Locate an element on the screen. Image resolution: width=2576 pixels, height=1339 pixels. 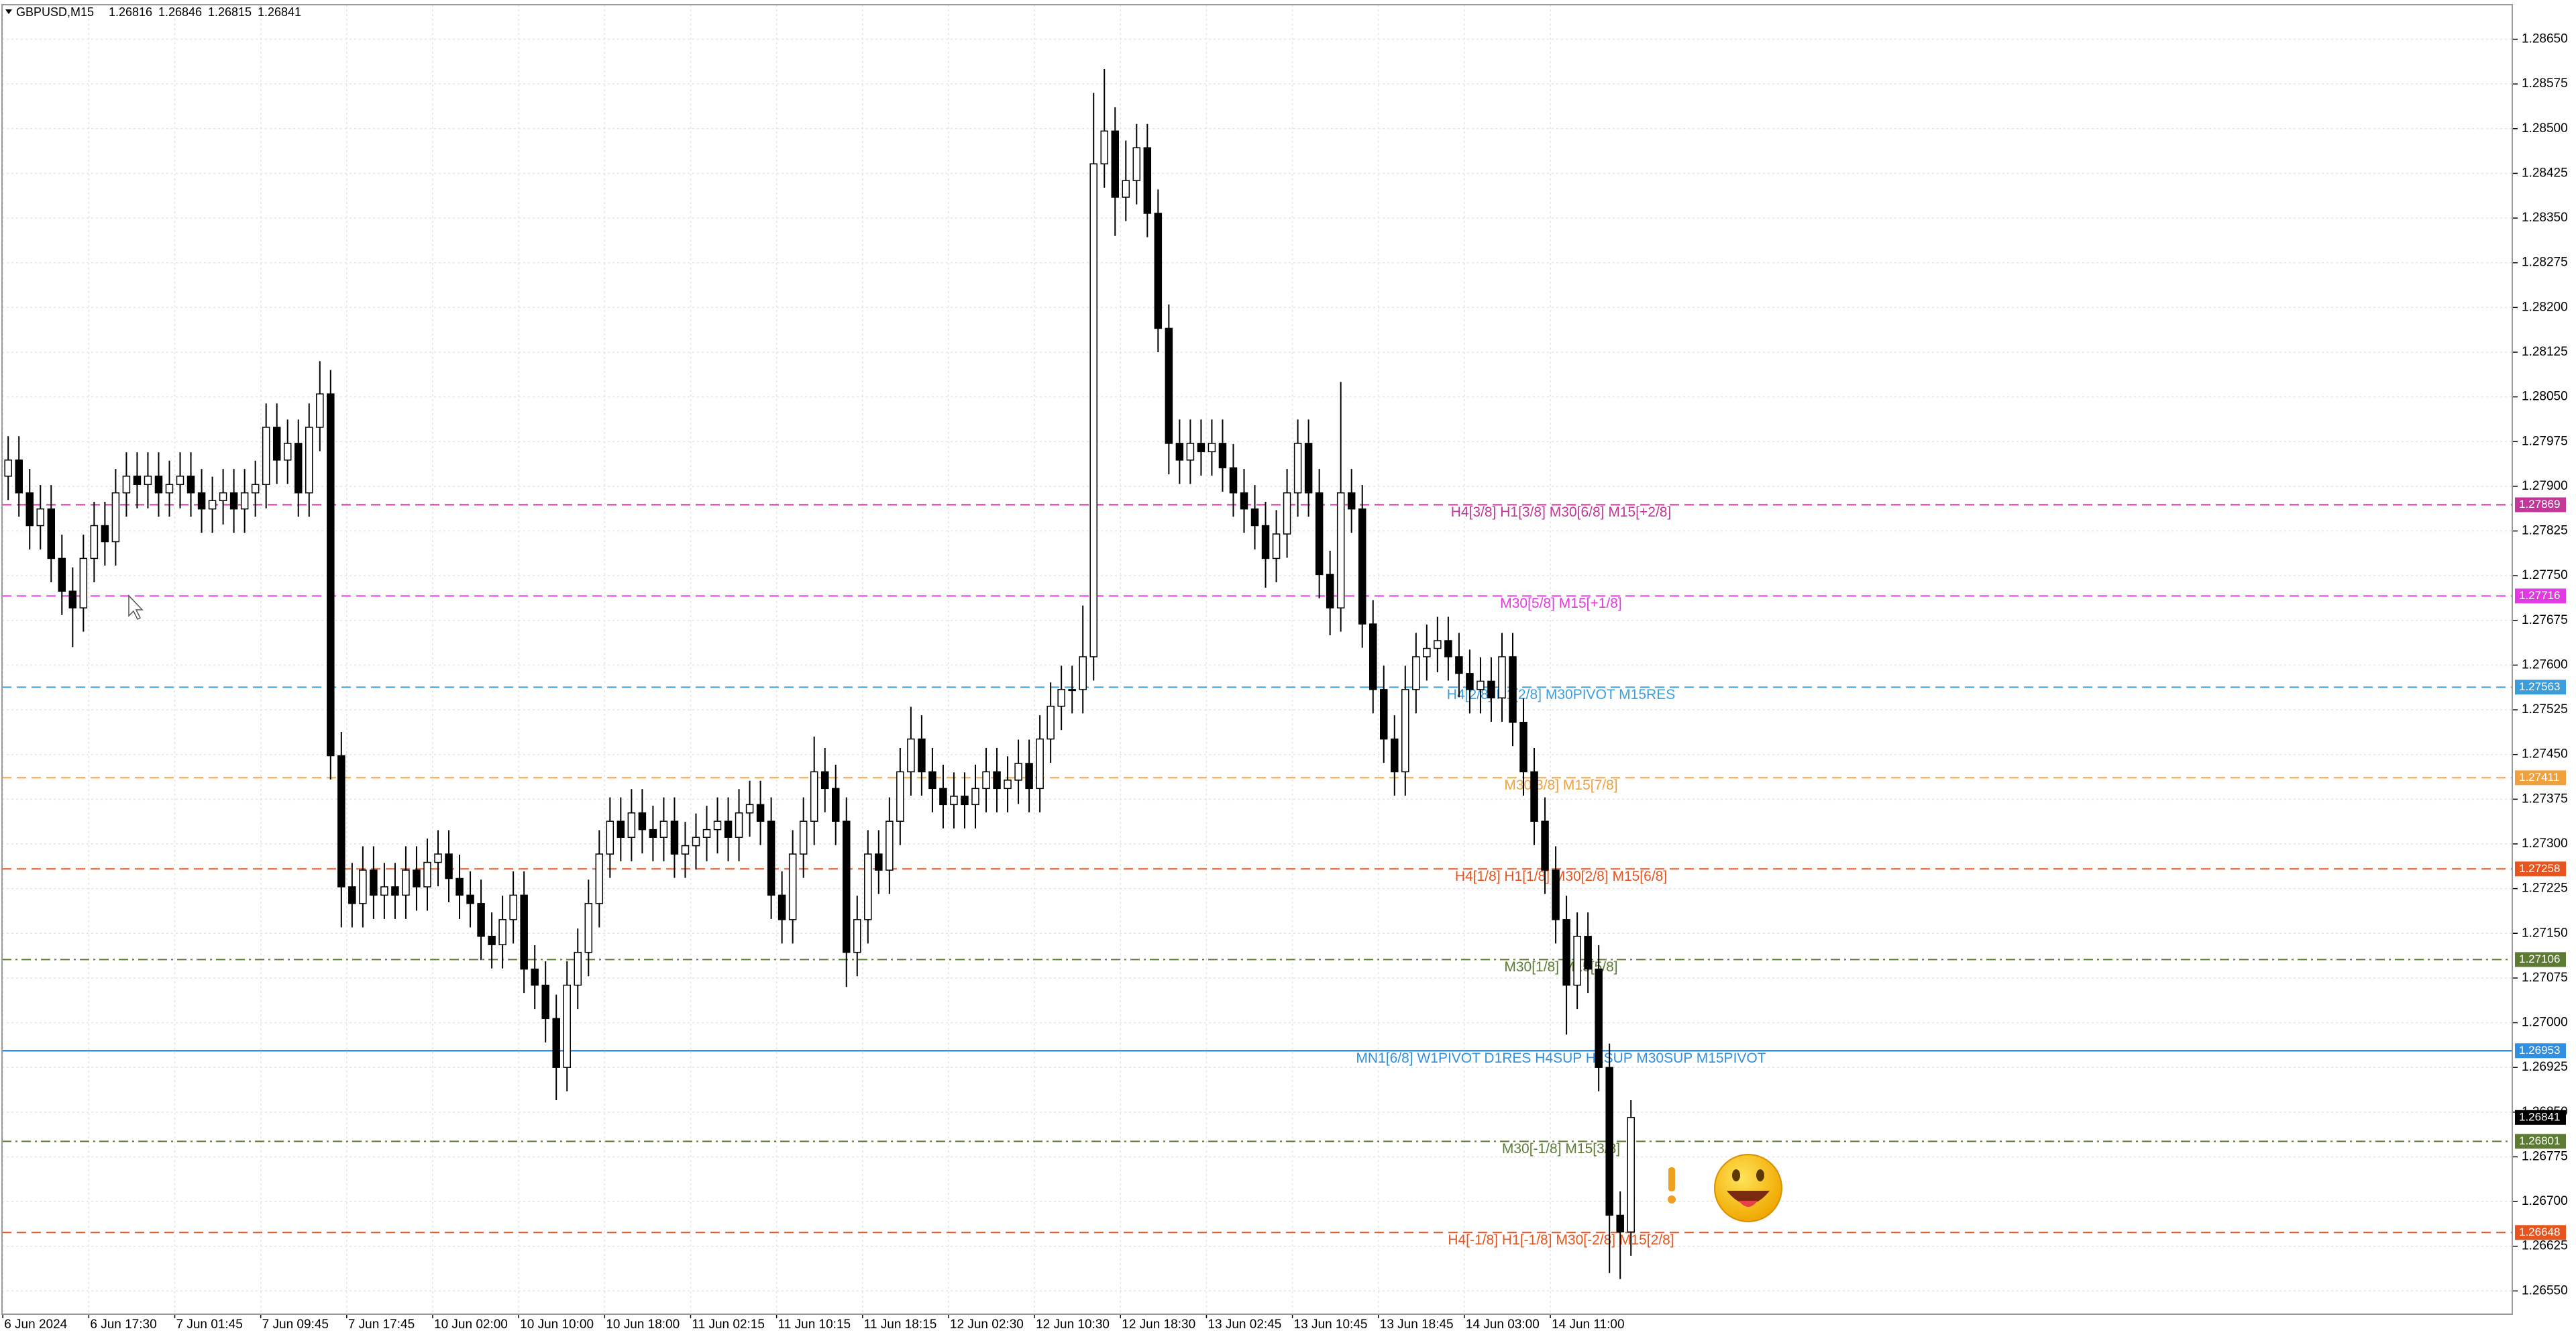
y-tick-label: 1.26625 is located at coordinates (2545, 1246).